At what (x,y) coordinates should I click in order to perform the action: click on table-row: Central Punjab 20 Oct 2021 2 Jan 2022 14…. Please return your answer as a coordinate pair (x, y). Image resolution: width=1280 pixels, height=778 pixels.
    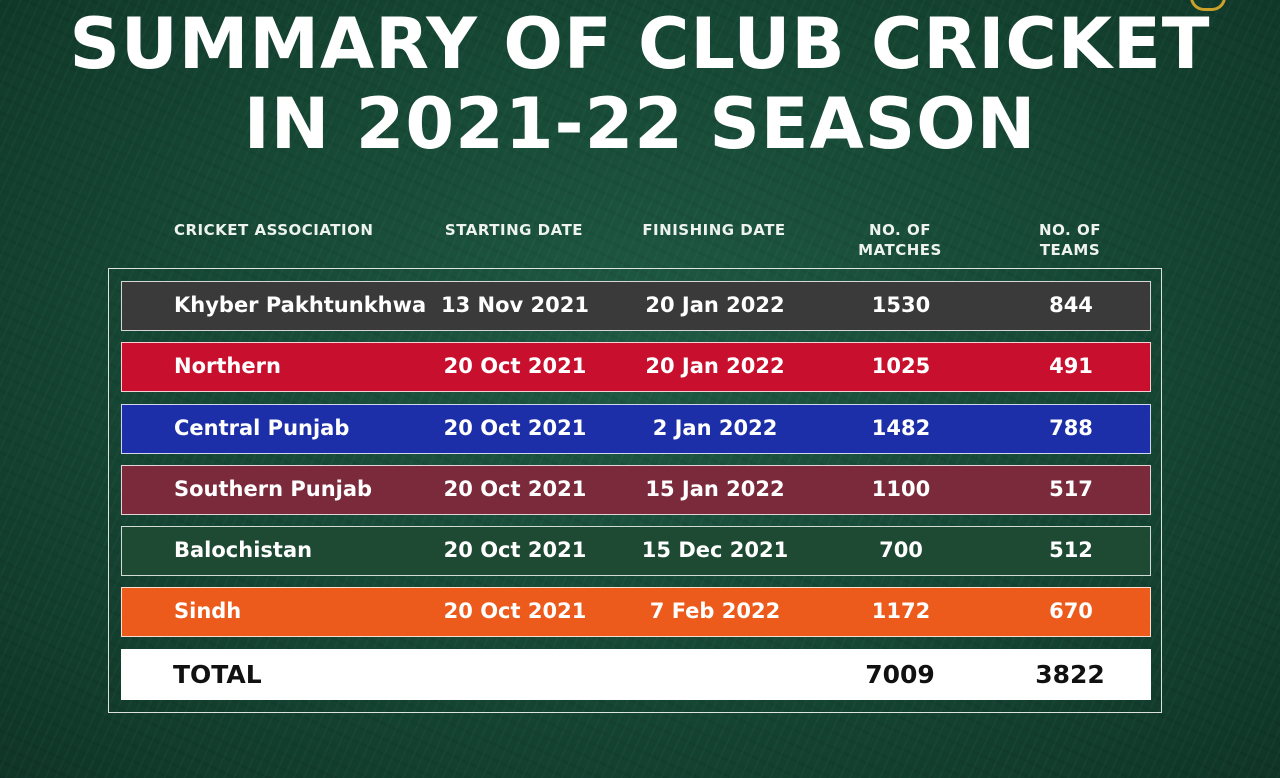
    Looking at the image, I should click on (636, 428).